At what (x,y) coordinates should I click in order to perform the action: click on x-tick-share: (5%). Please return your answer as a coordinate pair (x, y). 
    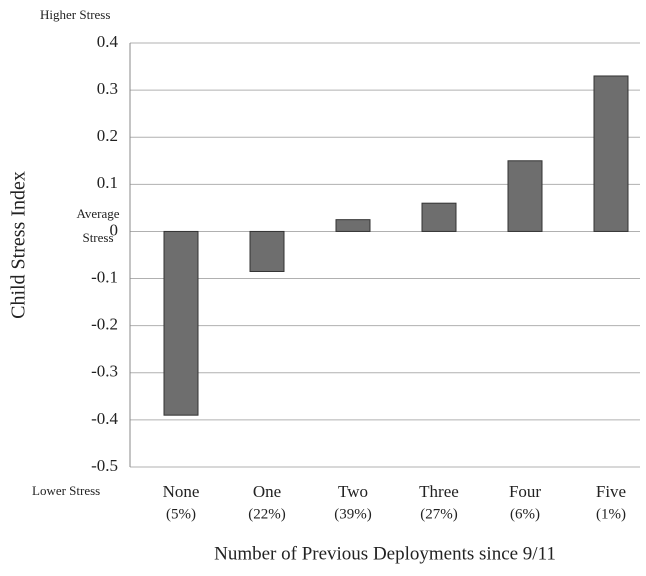
    Looking at the image, I should click on (181, 514).